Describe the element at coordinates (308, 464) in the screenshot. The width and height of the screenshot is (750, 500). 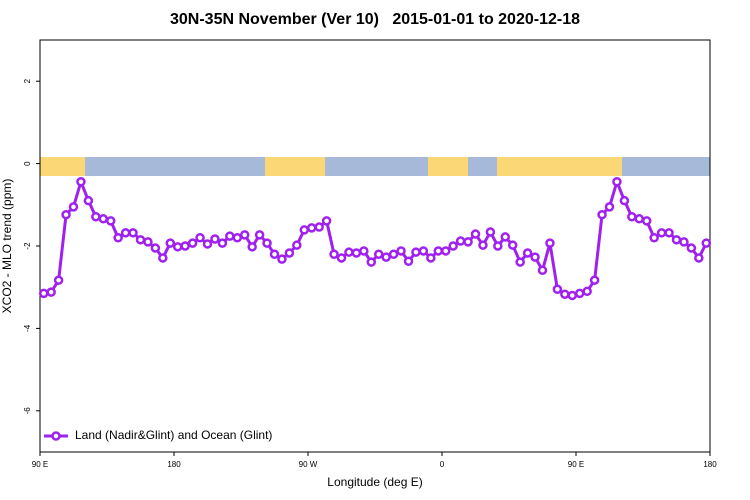
I see `x-tick-label: 90 W` at that location.